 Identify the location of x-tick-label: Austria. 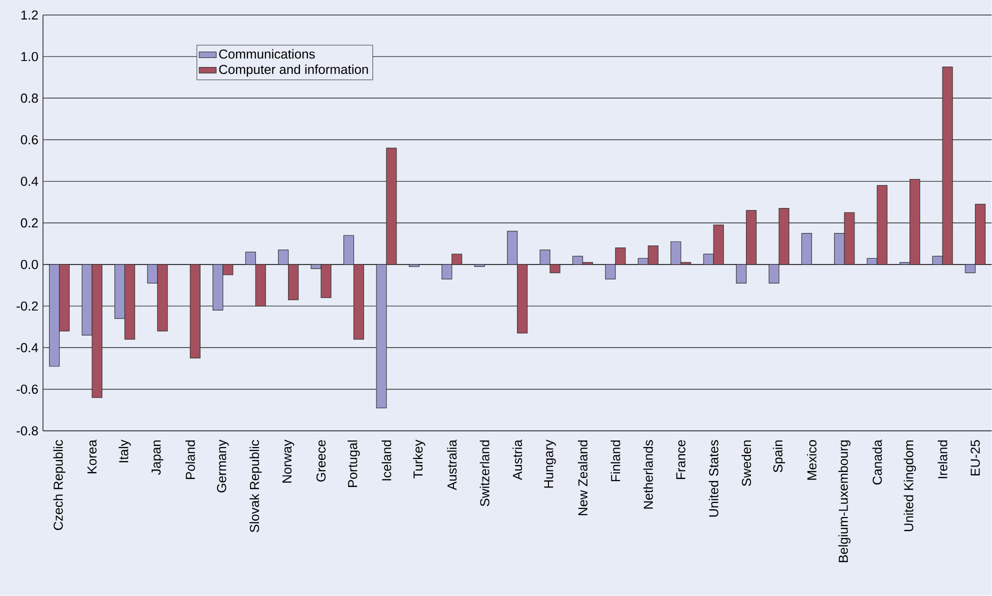
(517, 460).